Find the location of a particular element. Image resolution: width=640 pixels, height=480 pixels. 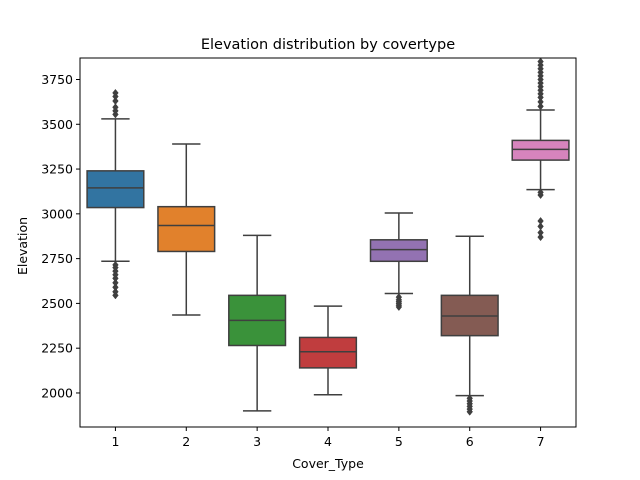

x-tick-label: 6 is located at coordinates (470, 441).